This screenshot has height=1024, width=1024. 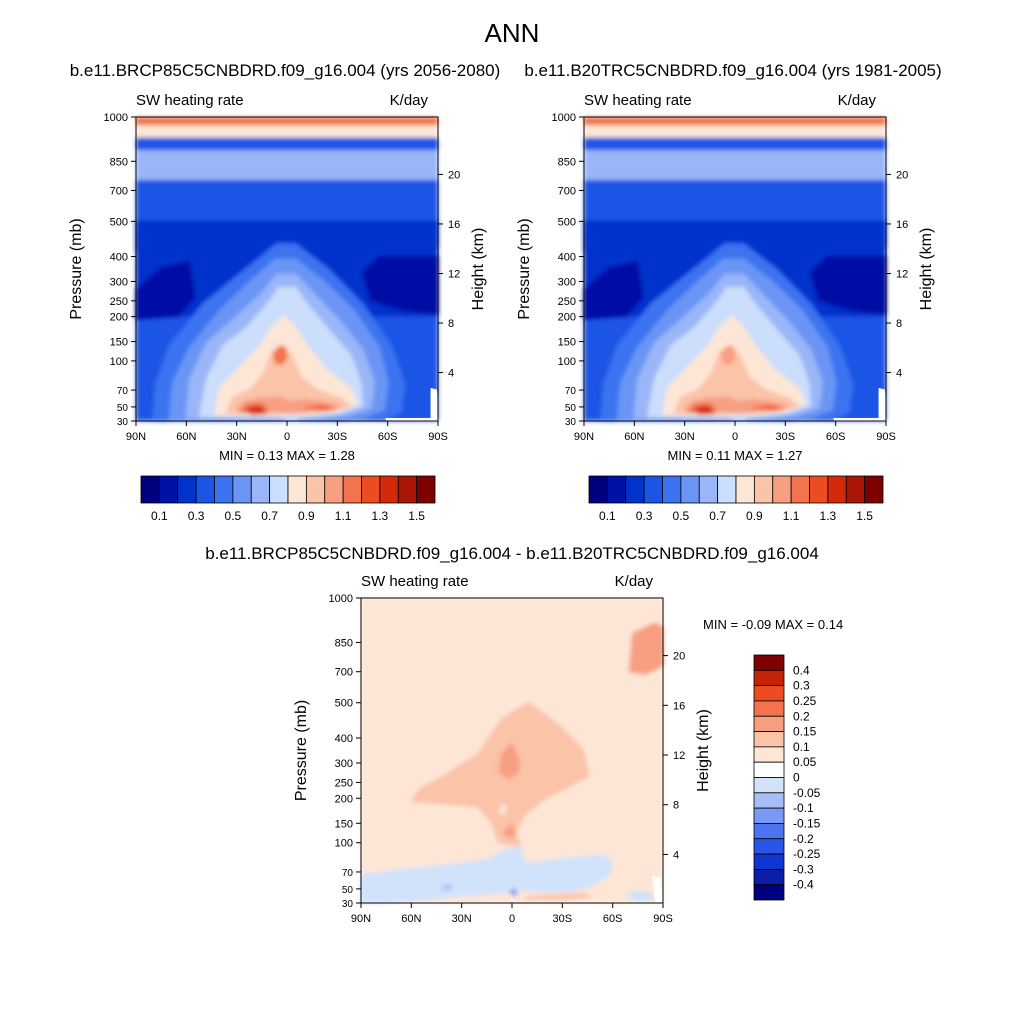 I want to click on colorbar-label: 0.5, so click(x=233, y=516).